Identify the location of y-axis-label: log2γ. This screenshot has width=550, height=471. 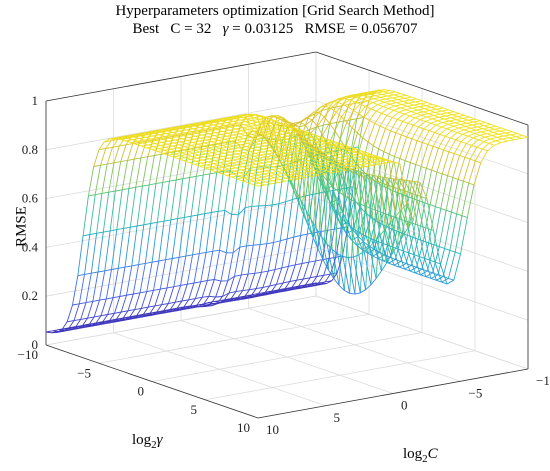
(147, 441).